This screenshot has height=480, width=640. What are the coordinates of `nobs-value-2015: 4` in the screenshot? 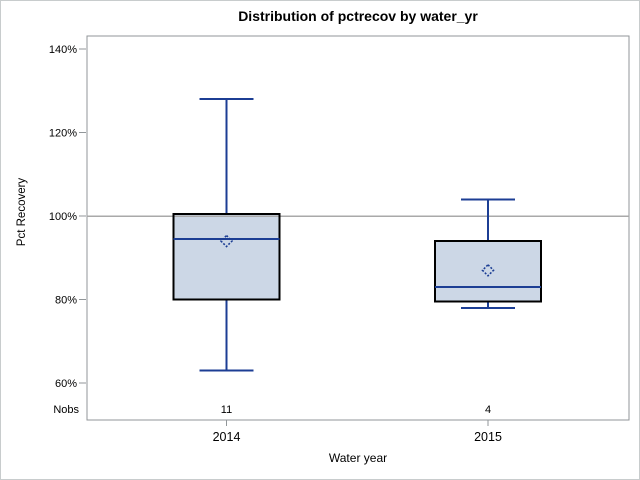 It's located at (488, 410).